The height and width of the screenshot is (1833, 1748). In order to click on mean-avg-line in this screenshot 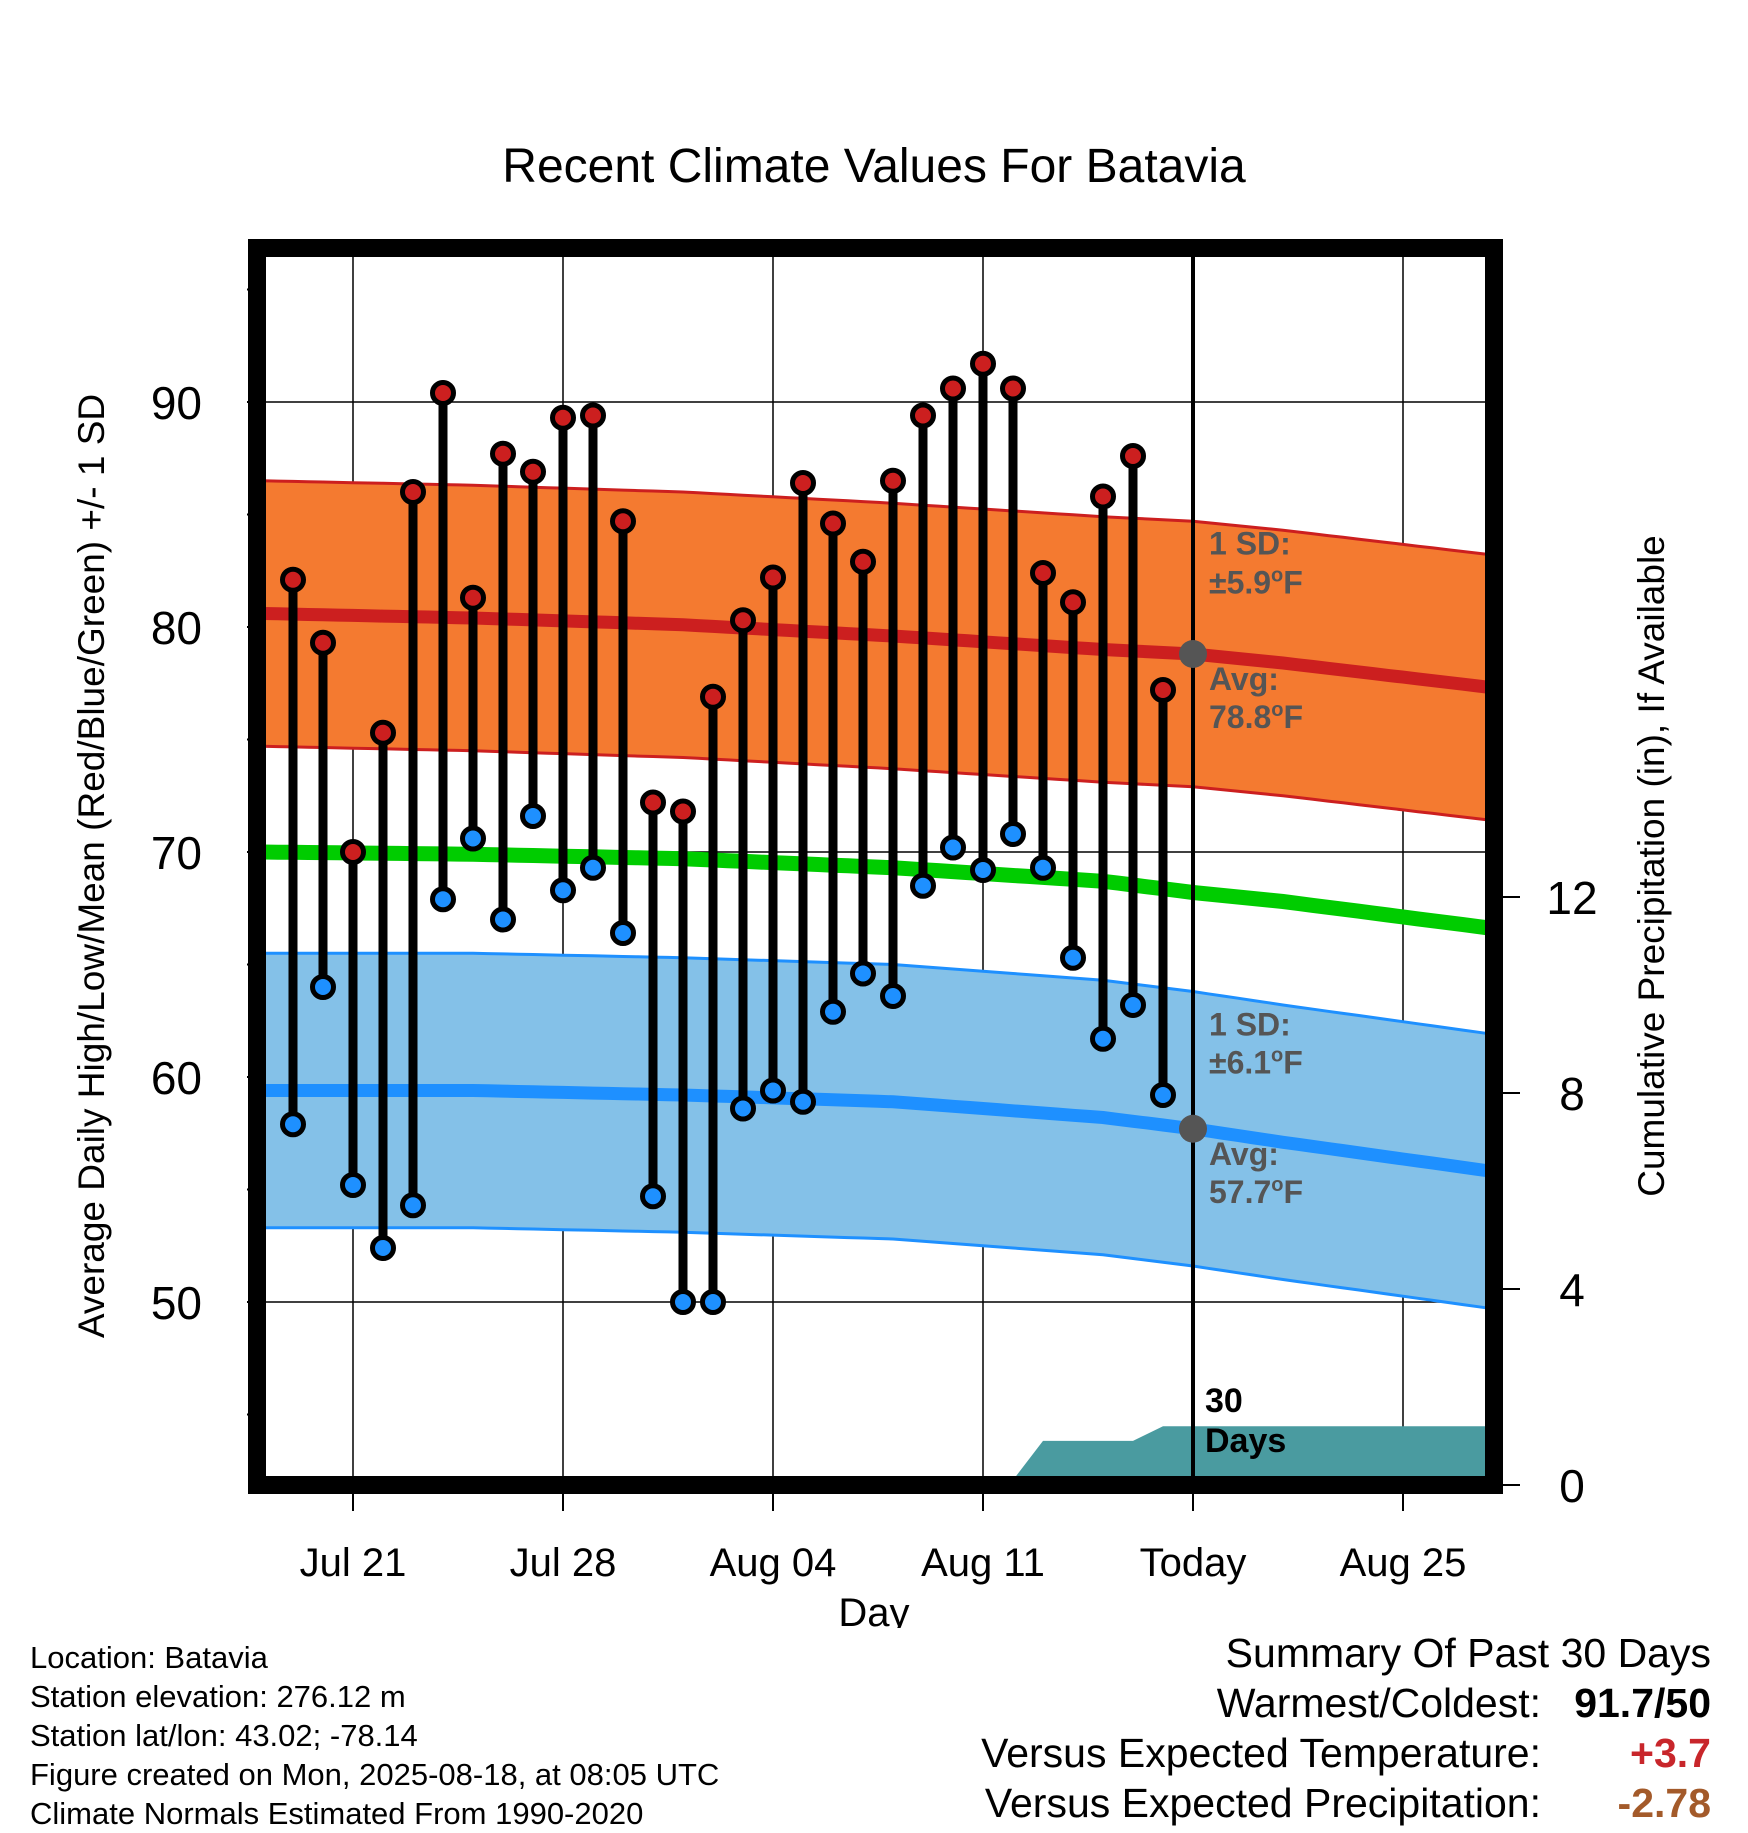, I will do `click(878, 890)`.